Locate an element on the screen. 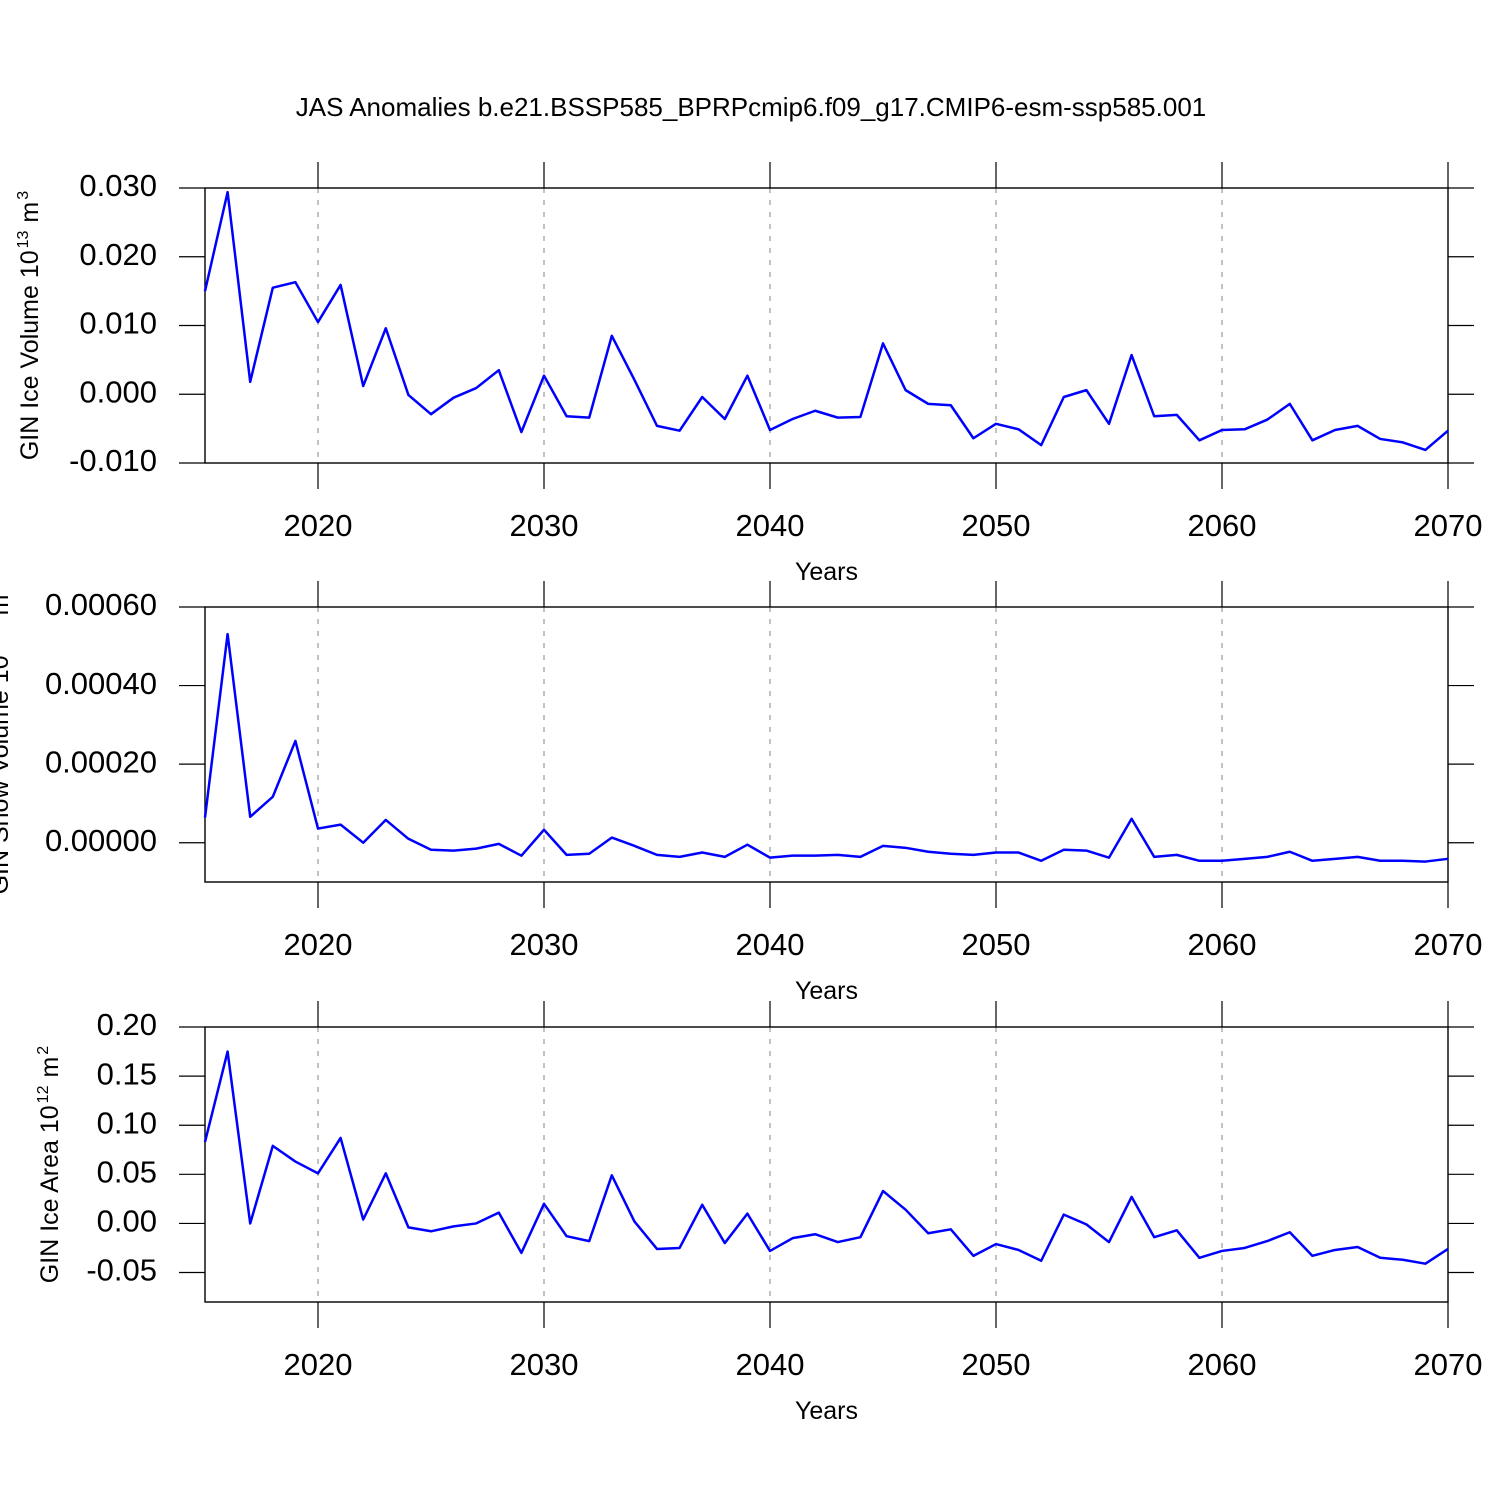 This screenshot has height=1500, width=1500. y-tick-label: 0.010 is located at coordinates (118, 323).